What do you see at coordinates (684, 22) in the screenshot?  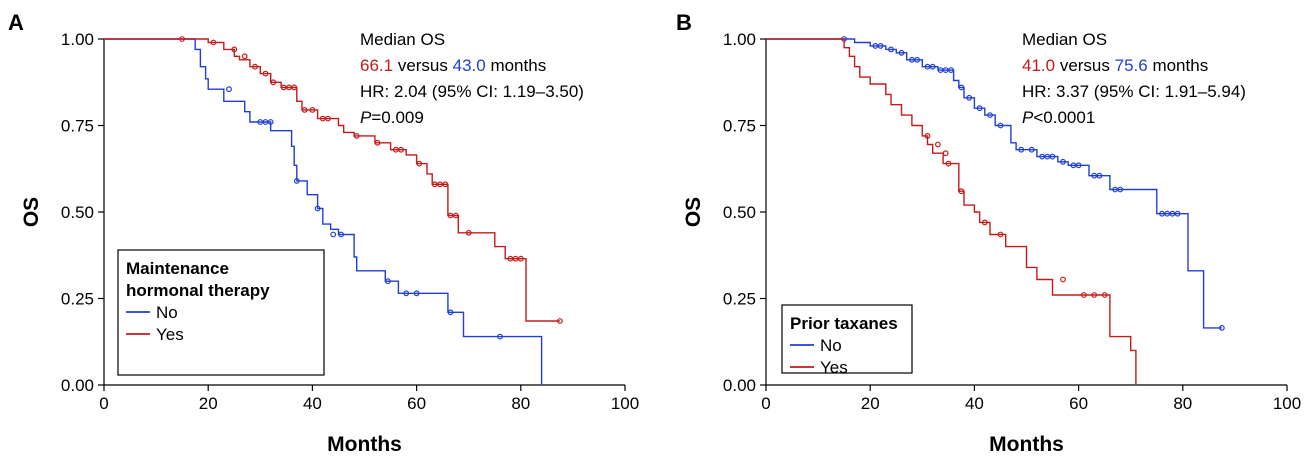 I see `panel-label: B` at bounding box center [684, 22].